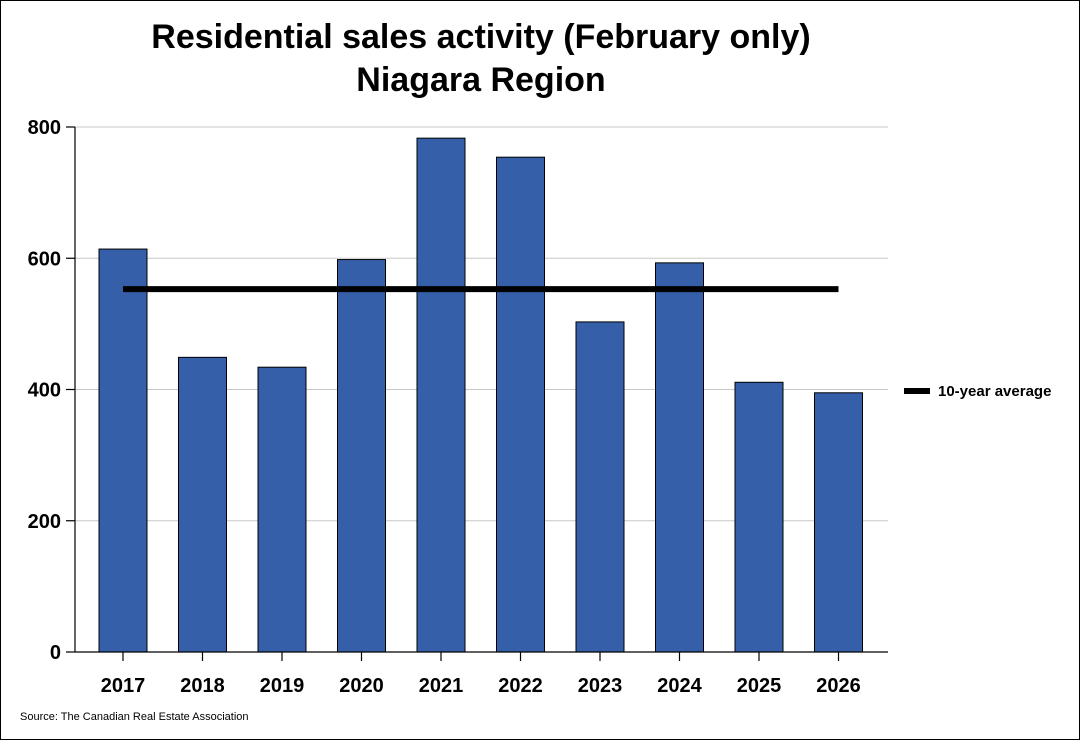  What do you see at coordinates (55, 653) in the screenshot?
I see `y-tick-label: 0` at bounding box center [55, 653].